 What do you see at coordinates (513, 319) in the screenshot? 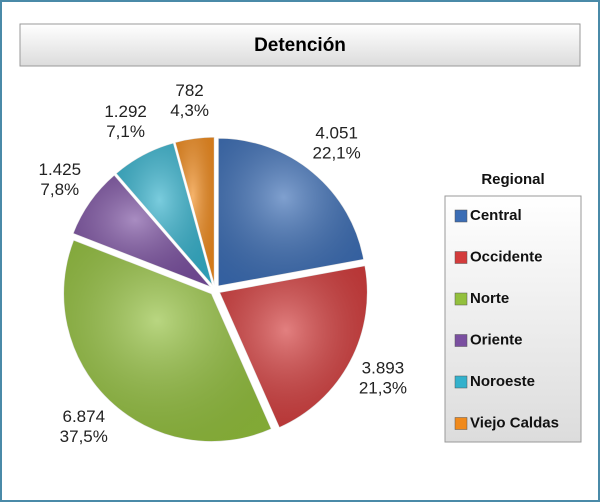
I see `legend-box` at bounding box center [513, 319].